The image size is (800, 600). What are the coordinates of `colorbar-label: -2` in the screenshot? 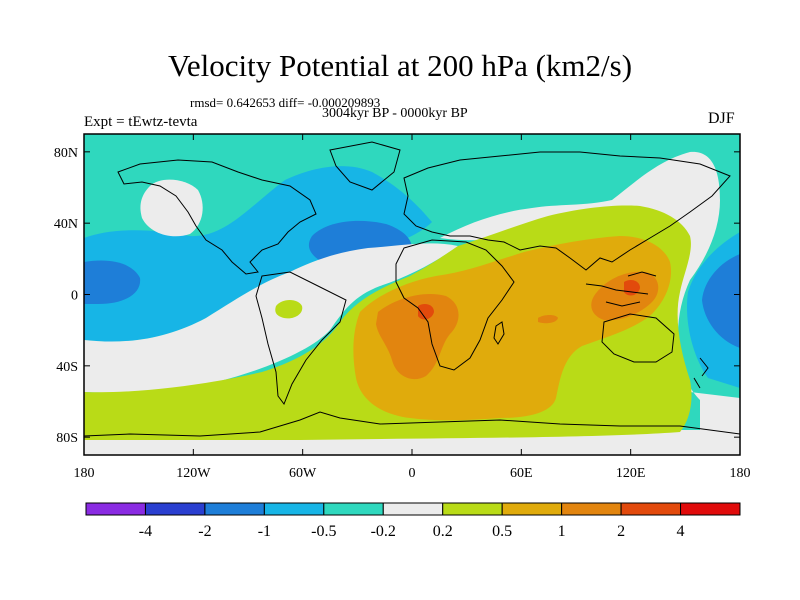 It's located at (204, 531).